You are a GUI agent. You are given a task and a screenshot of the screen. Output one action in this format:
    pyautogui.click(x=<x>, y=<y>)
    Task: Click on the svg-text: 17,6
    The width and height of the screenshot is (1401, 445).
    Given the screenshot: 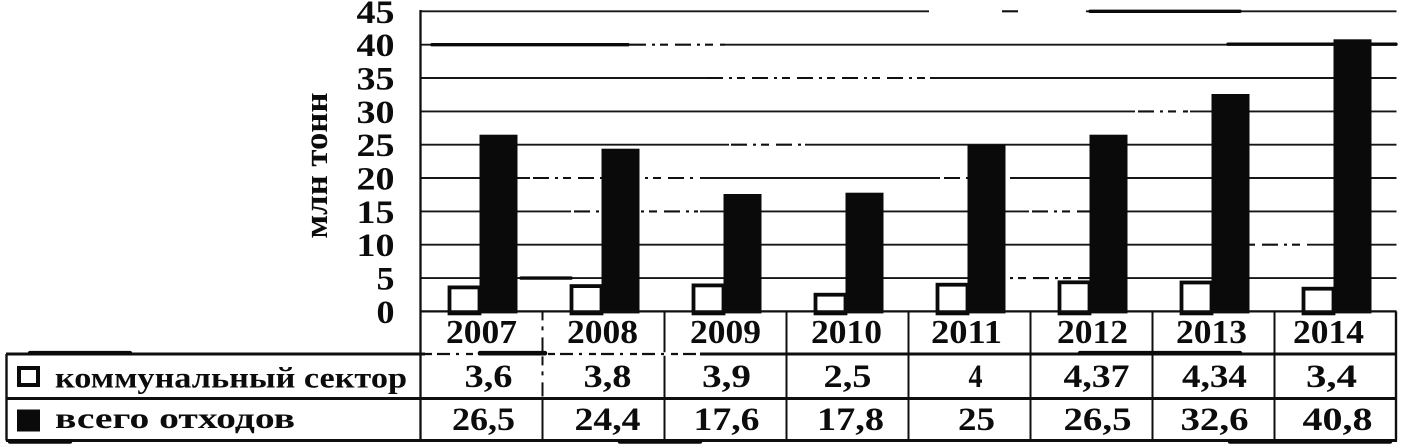 What is the action you would take?
    pyautogui.click(x=727, y=420)
    